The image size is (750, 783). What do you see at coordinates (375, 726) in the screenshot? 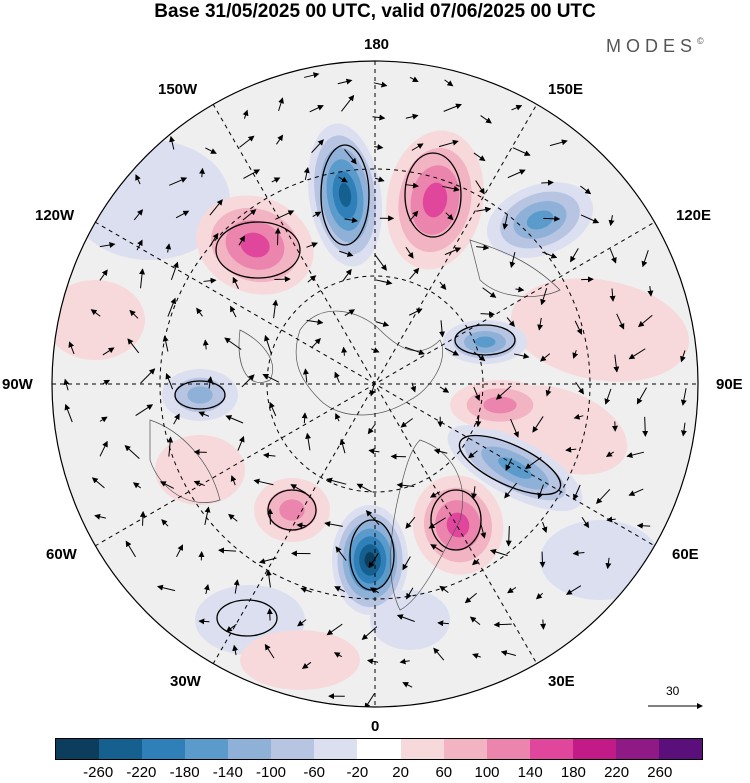
I see `label-0: 0` at bounding box center [375, 726].